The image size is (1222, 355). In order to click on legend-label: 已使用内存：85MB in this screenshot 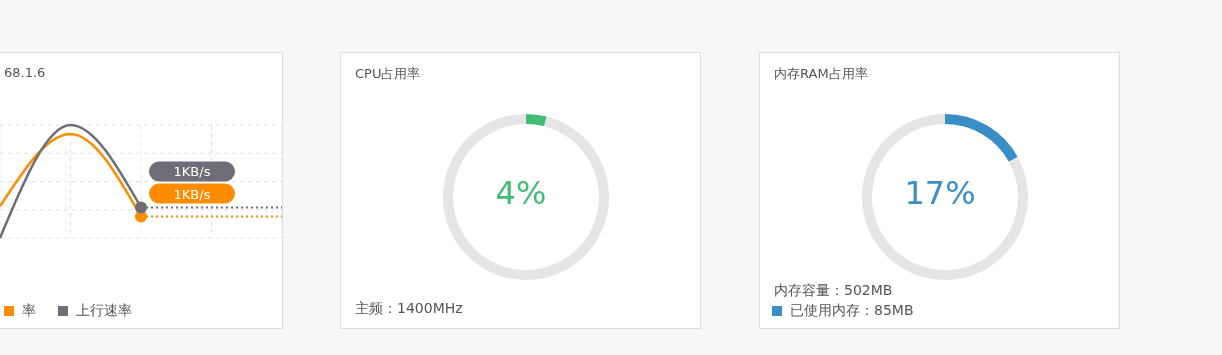, I will do `click(851, 311)`.